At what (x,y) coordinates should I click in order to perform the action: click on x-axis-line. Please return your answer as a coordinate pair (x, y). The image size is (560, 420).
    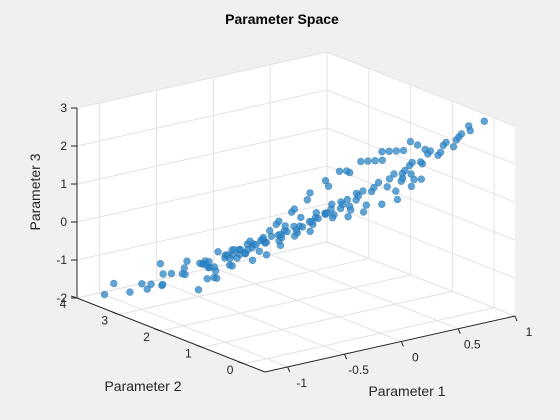
    Looking at the image, I should click on (390, 344).